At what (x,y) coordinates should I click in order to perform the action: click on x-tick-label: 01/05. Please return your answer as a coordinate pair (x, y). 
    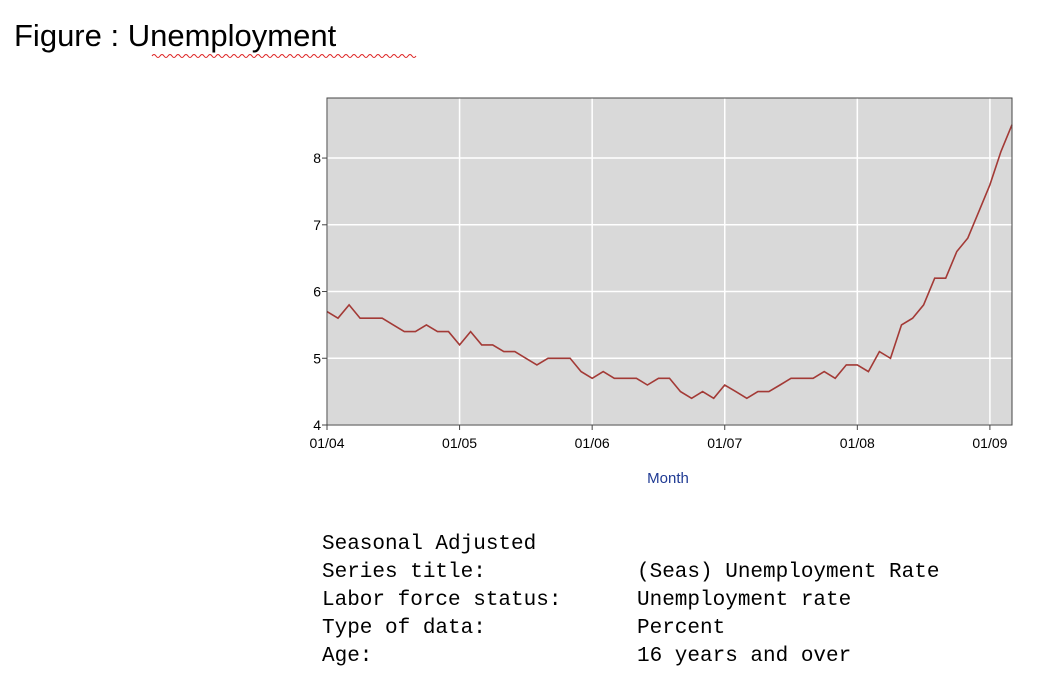
    Looking at the image, I should click on (459, 443).